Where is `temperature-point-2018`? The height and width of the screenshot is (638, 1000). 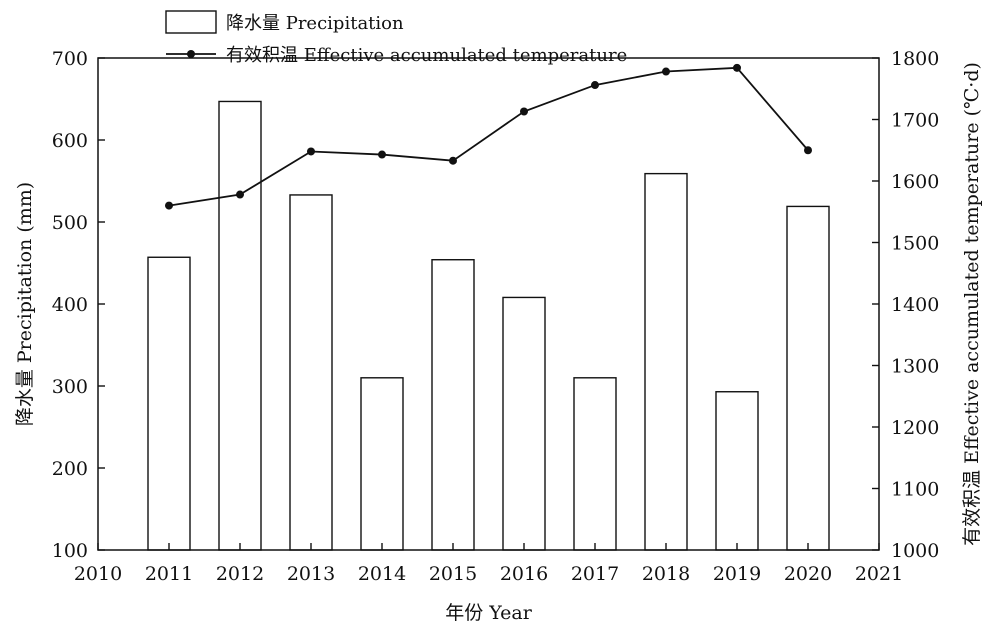 temperature-point-2018 is located at coordinates (666, 71).